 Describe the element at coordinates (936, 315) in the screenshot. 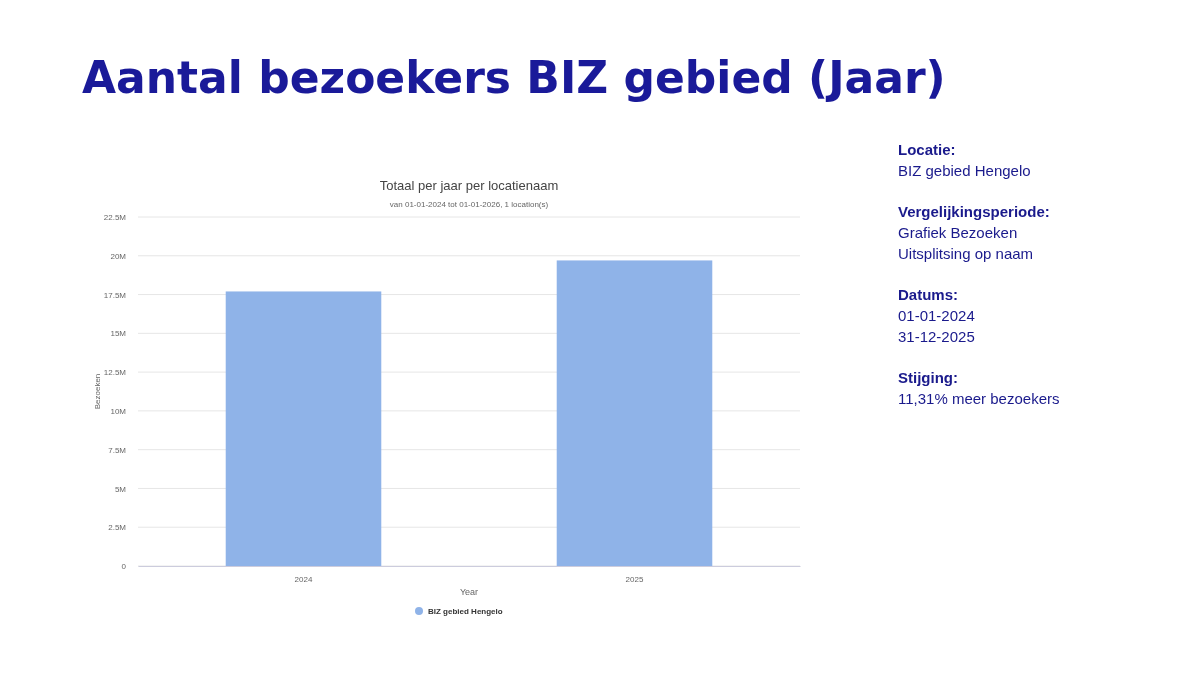

I see `text: Datums: 01-01-2024 31-12-2025` at that location.